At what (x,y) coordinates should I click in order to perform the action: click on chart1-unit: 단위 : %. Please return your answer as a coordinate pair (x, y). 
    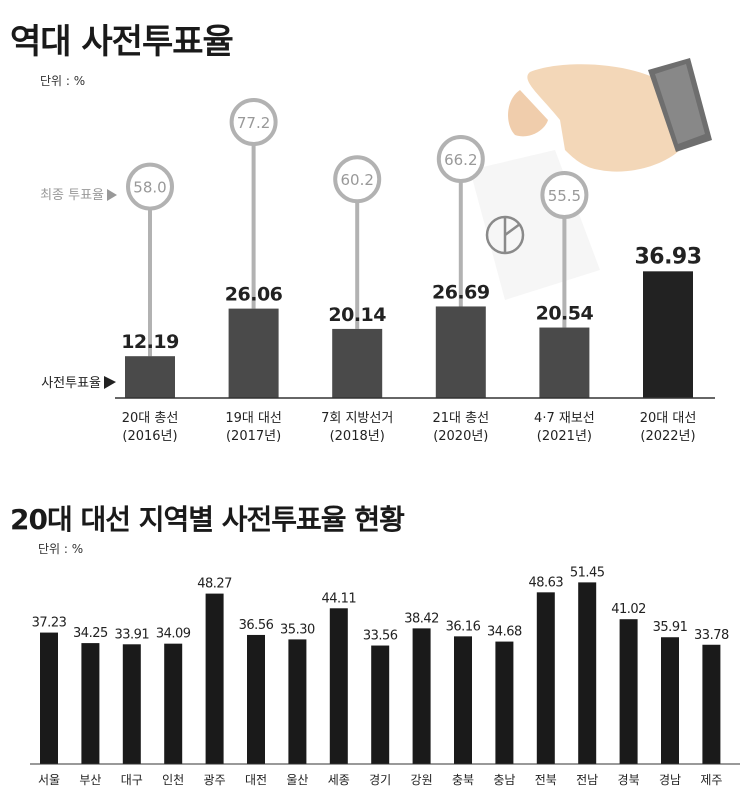
    Looking at the image, I should click on (63, 81).